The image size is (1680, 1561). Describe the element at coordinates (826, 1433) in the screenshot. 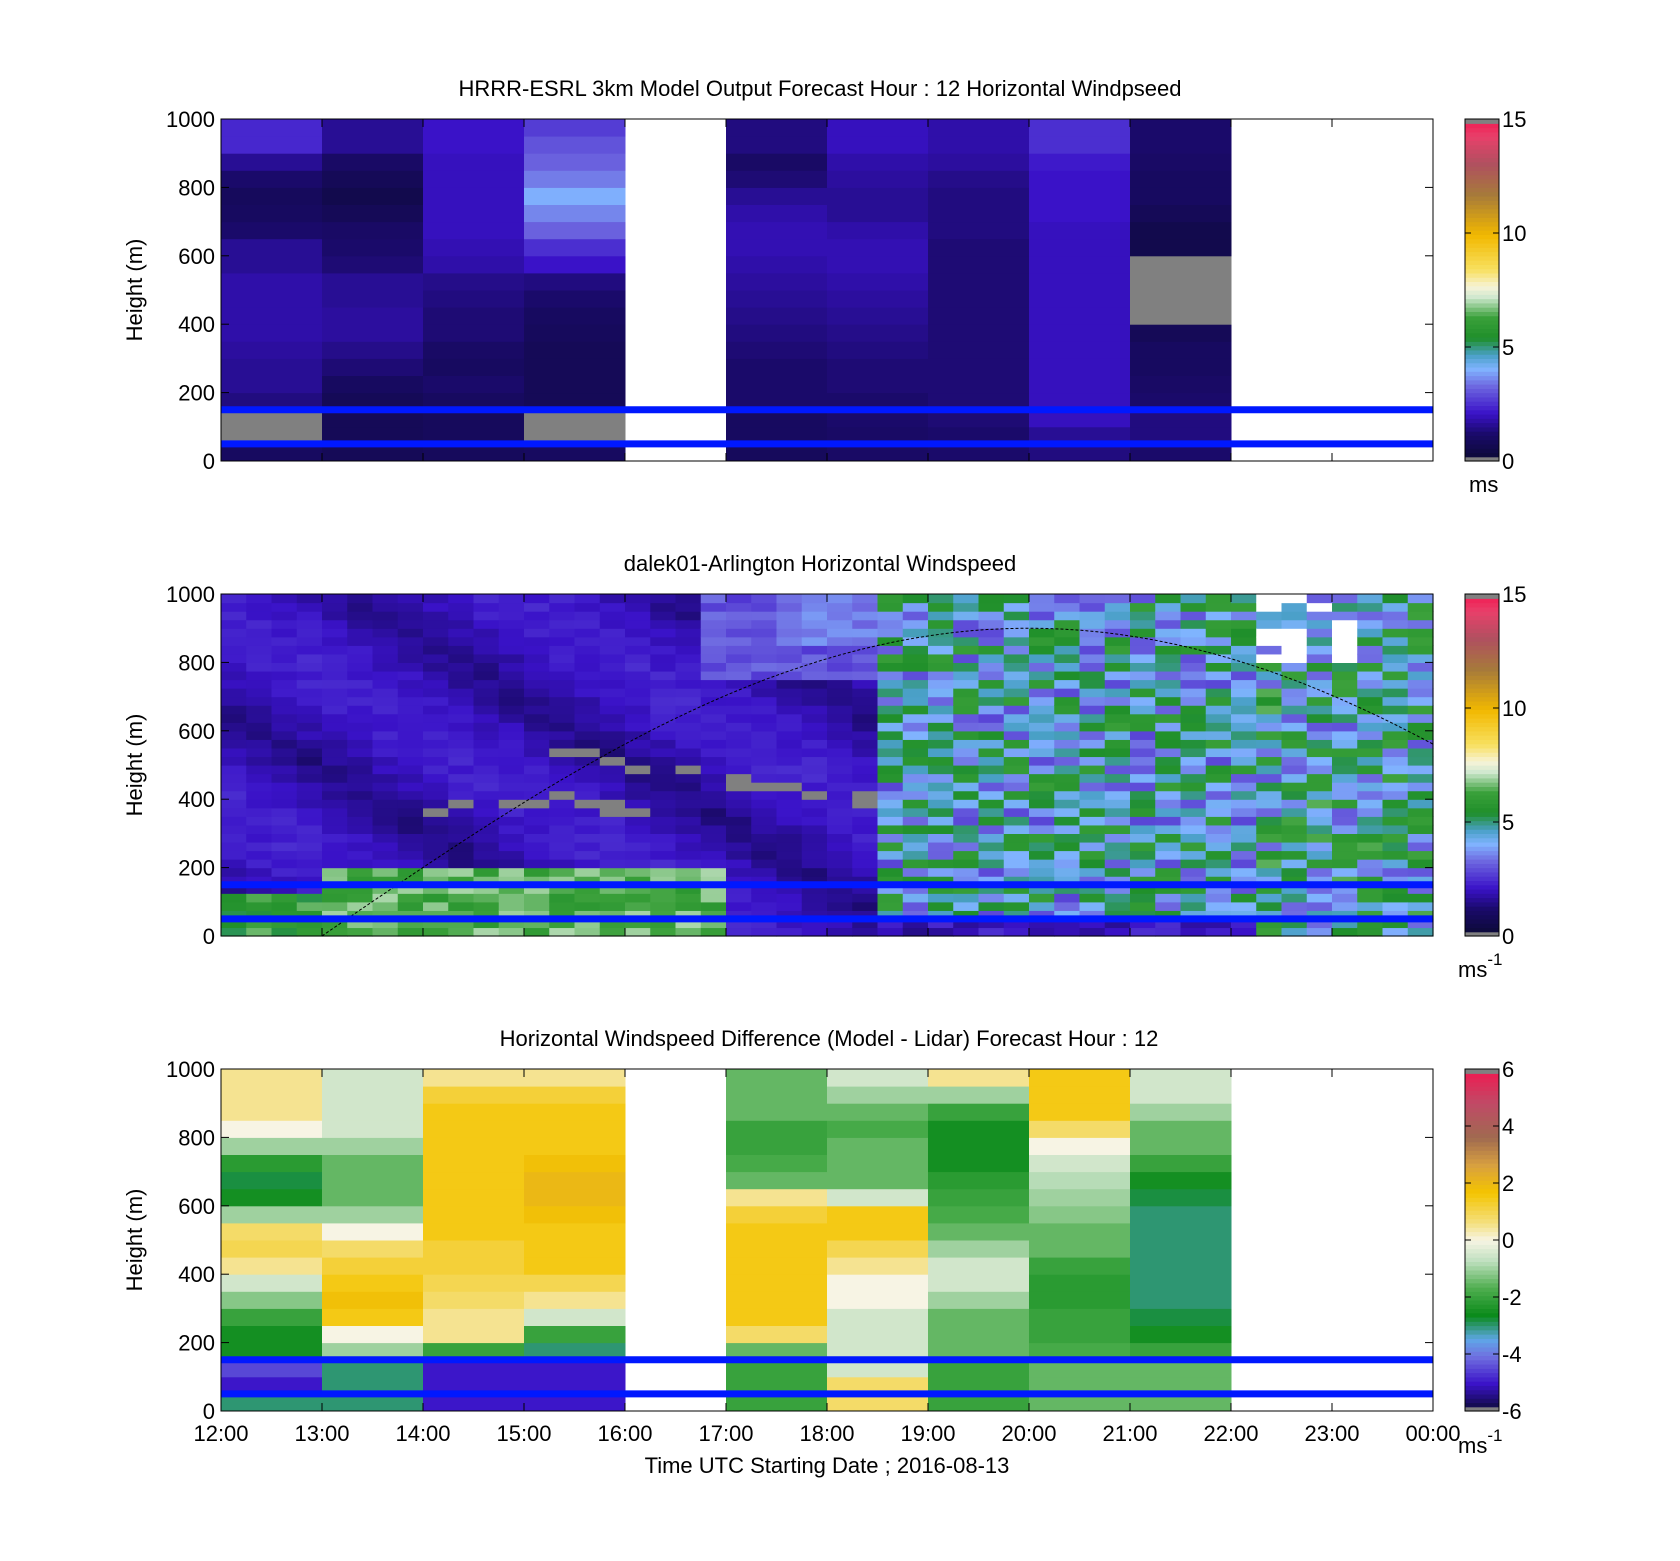

I see `x-tick-label: 18:00` at that location.